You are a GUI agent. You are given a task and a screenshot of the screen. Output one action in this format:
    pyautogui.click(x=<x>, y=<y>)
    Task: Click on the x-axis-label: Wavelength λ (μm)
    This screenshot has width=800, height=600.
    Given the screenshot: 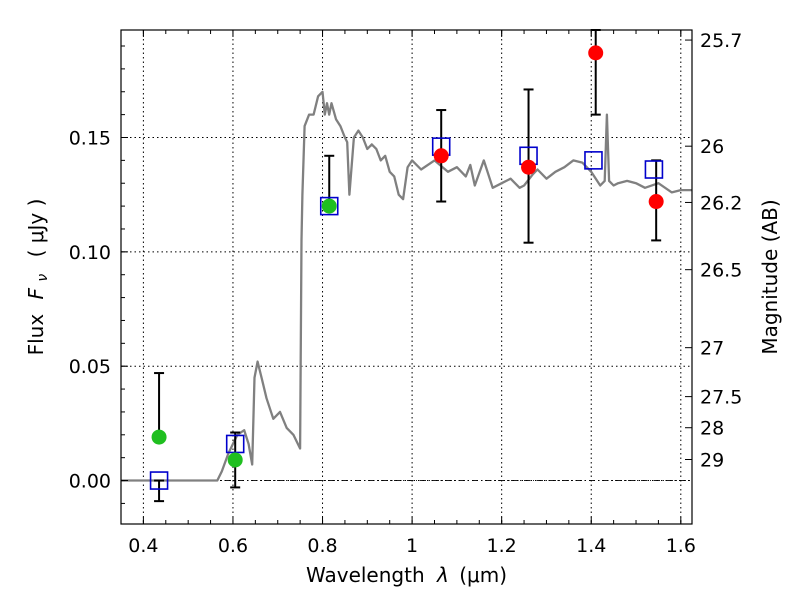 What is the action you would take?
    pyautogui.click(x=406, y=575)
    